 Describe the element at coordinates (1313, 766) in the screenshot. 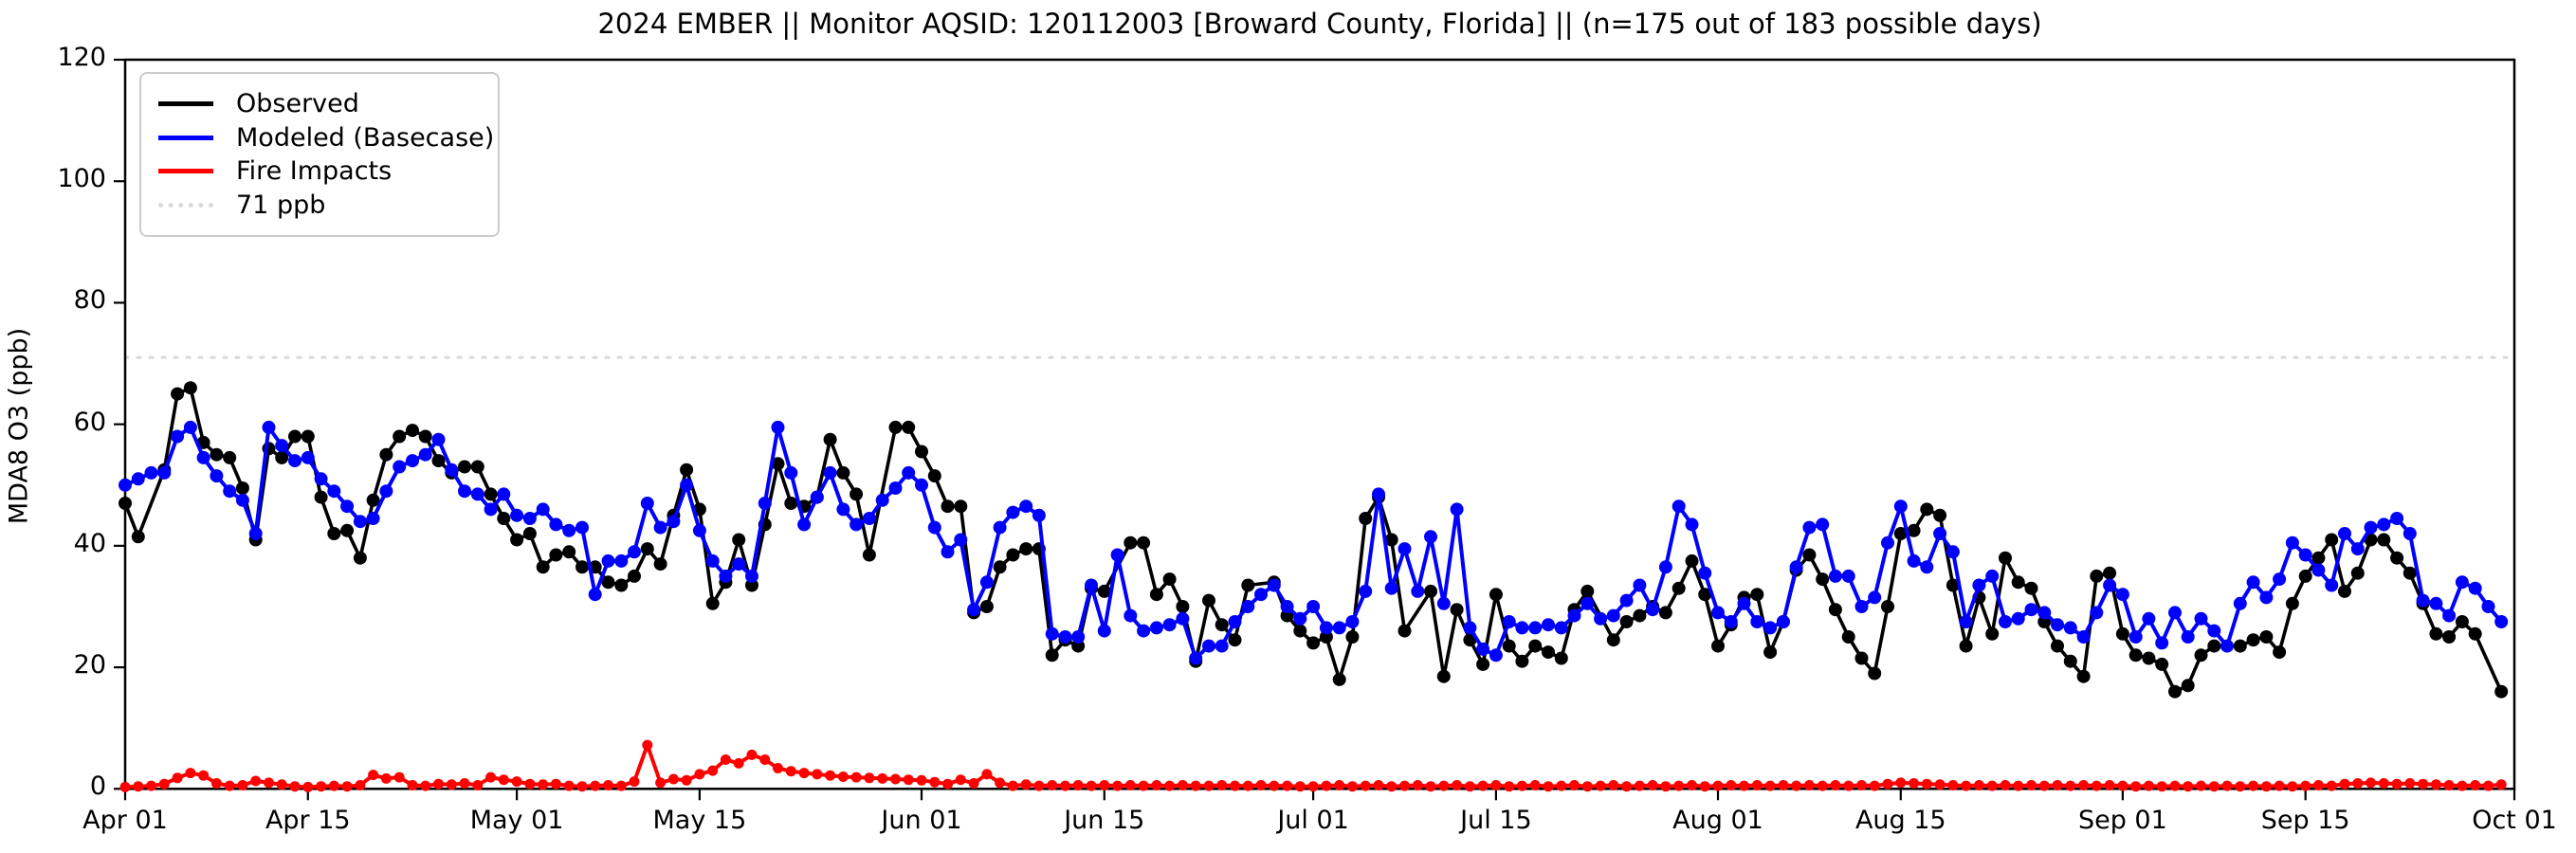

I see `series-line-fire-impacts` at that location.